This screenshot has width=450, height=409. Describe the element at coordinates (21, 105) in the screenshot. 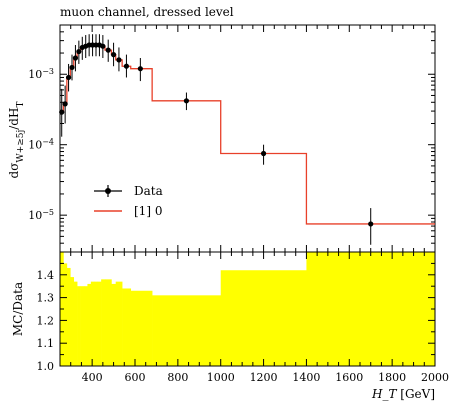

I see `main-y-label-sub: T` at that location.